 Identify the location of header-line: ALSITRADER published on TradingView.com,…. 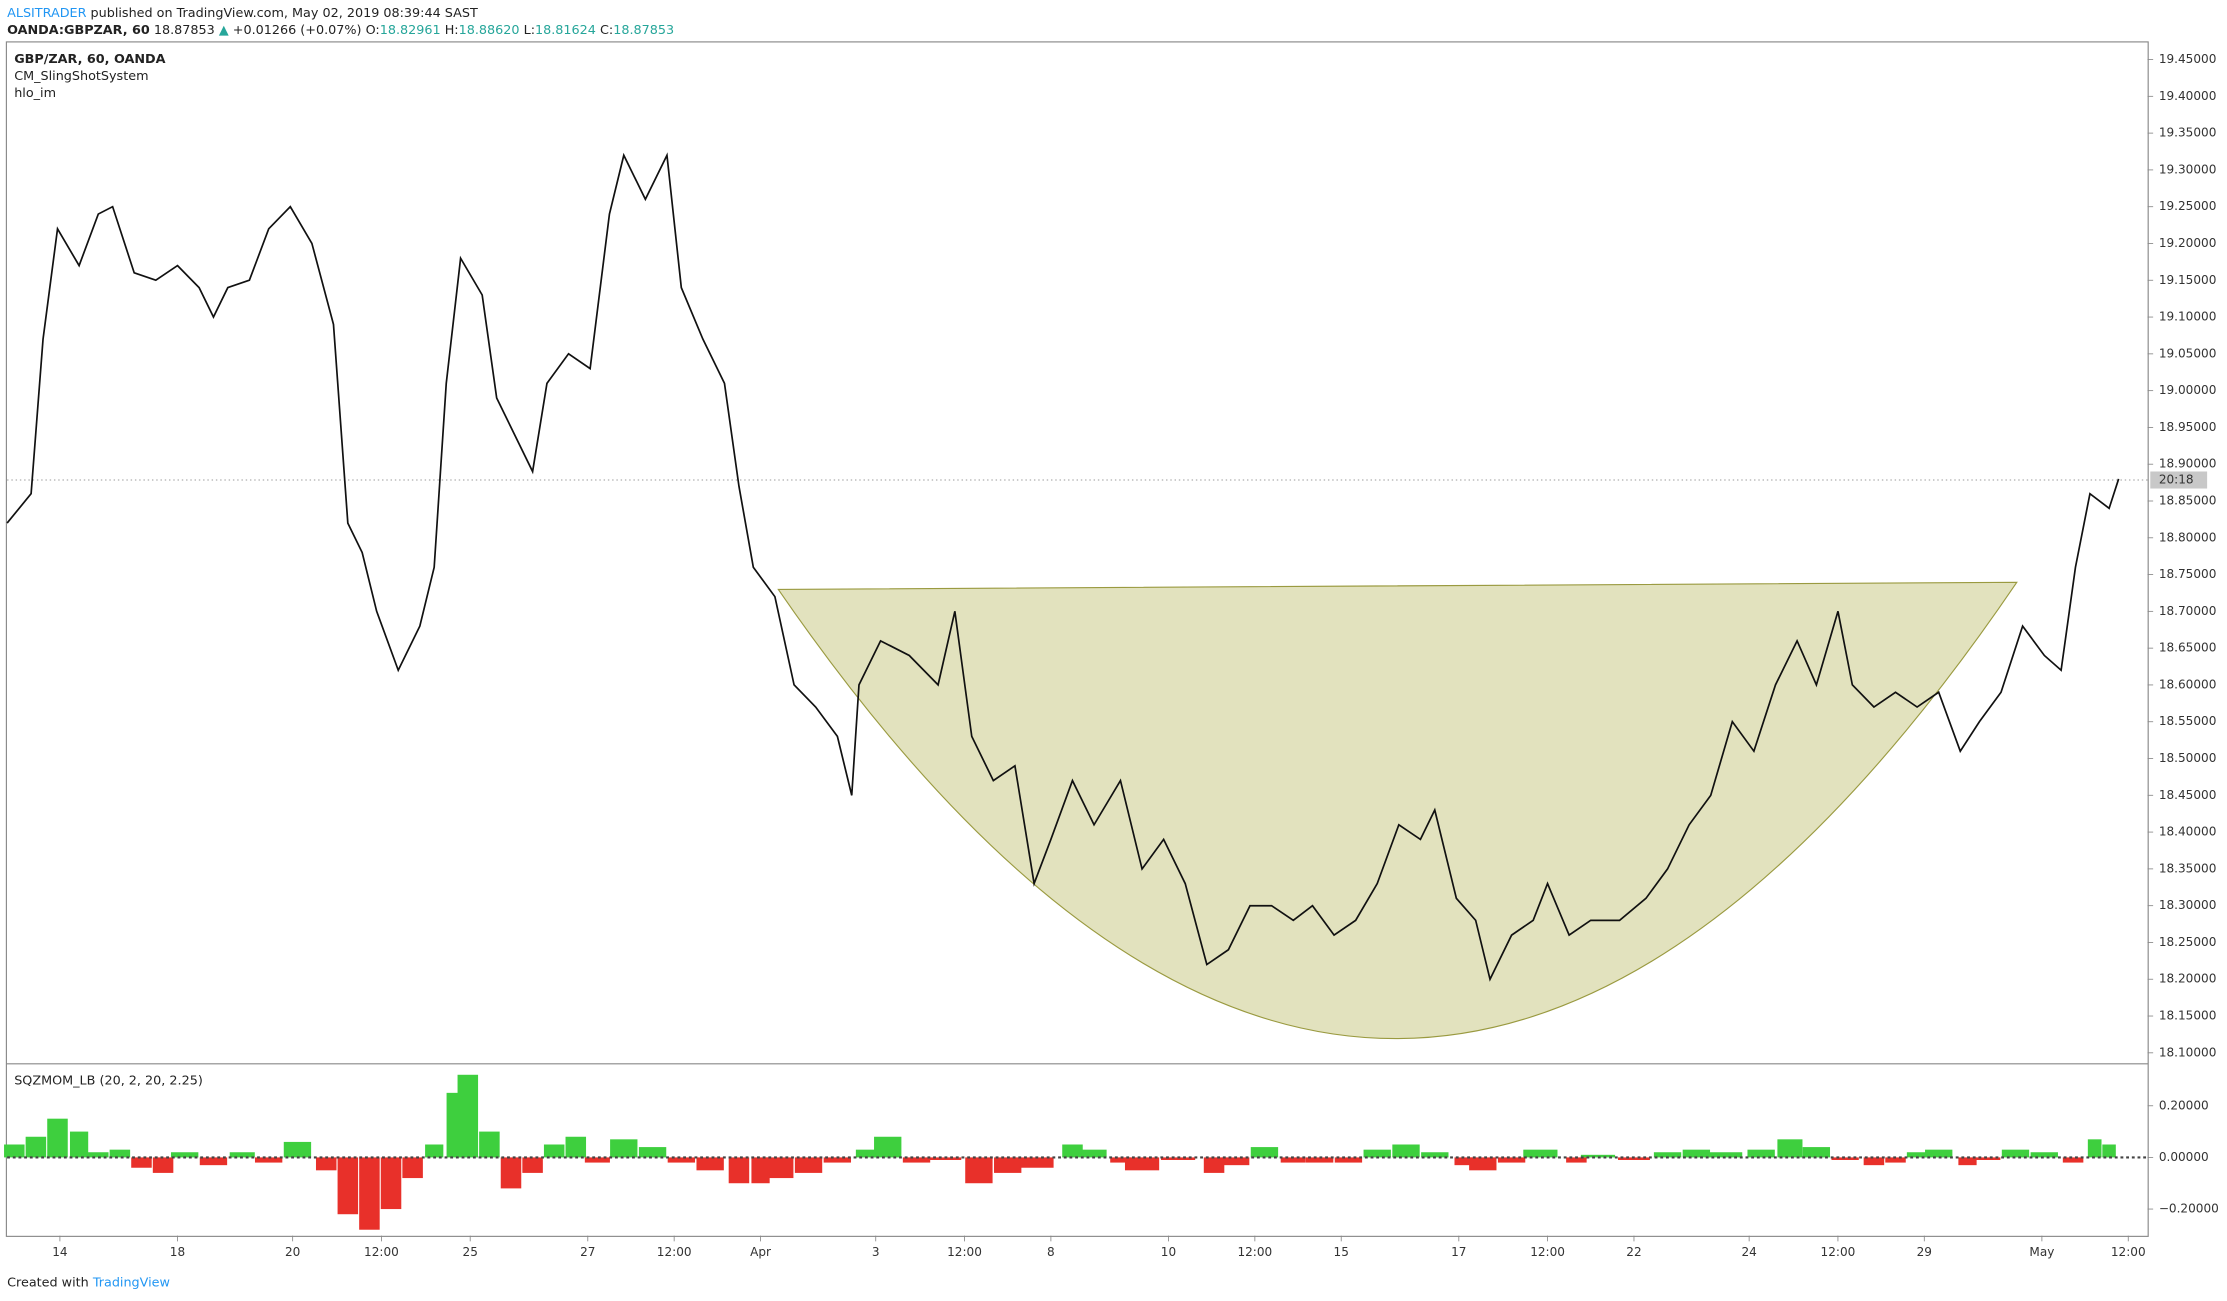
(242, 12).